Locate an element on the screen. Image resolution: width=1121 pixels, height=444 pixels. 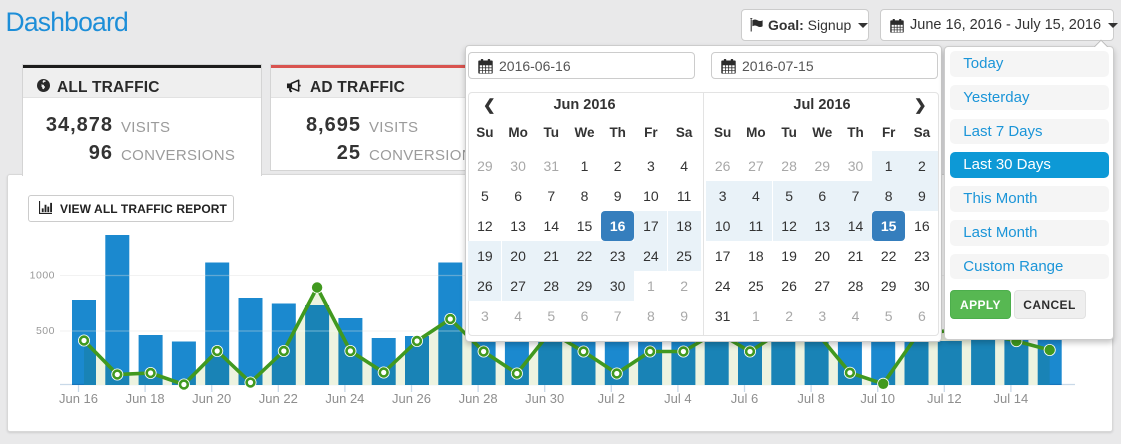
svg-text: Jul 6 is located at coordinates (744, 398).